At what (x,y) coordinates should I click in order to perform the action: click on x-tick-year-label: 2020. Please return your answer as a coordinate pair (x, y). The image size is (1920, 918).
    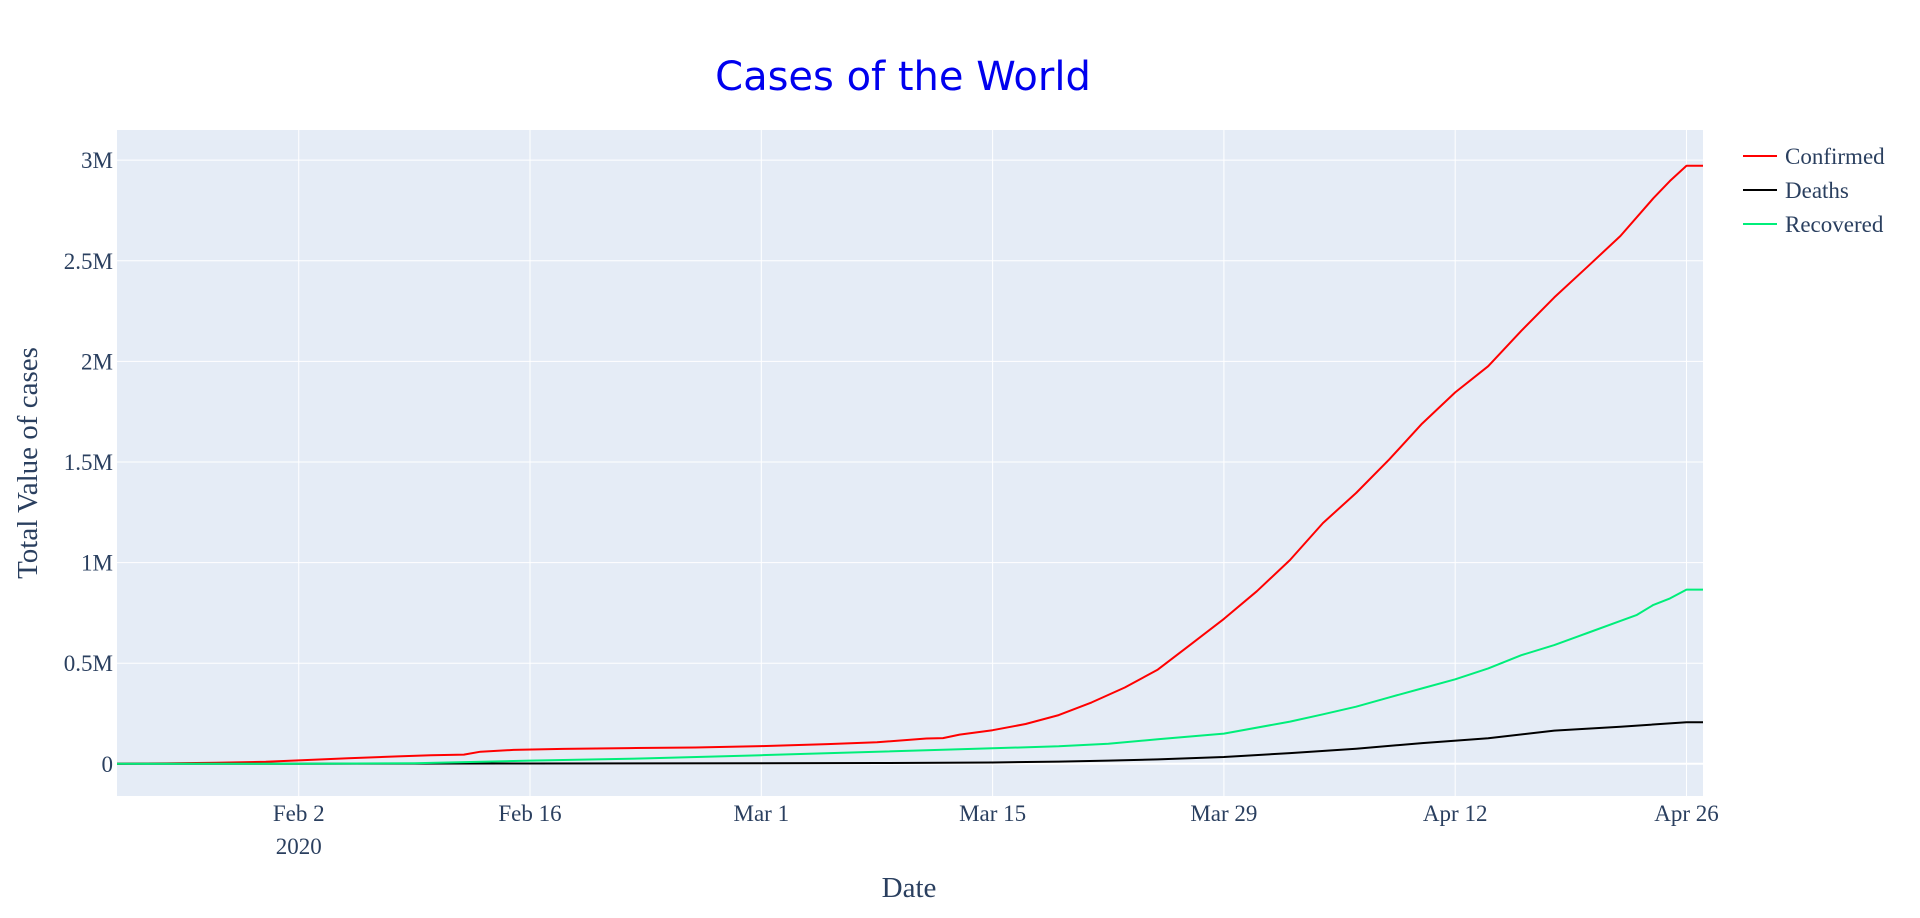
    Looking at the image, I should click on (299, 846).